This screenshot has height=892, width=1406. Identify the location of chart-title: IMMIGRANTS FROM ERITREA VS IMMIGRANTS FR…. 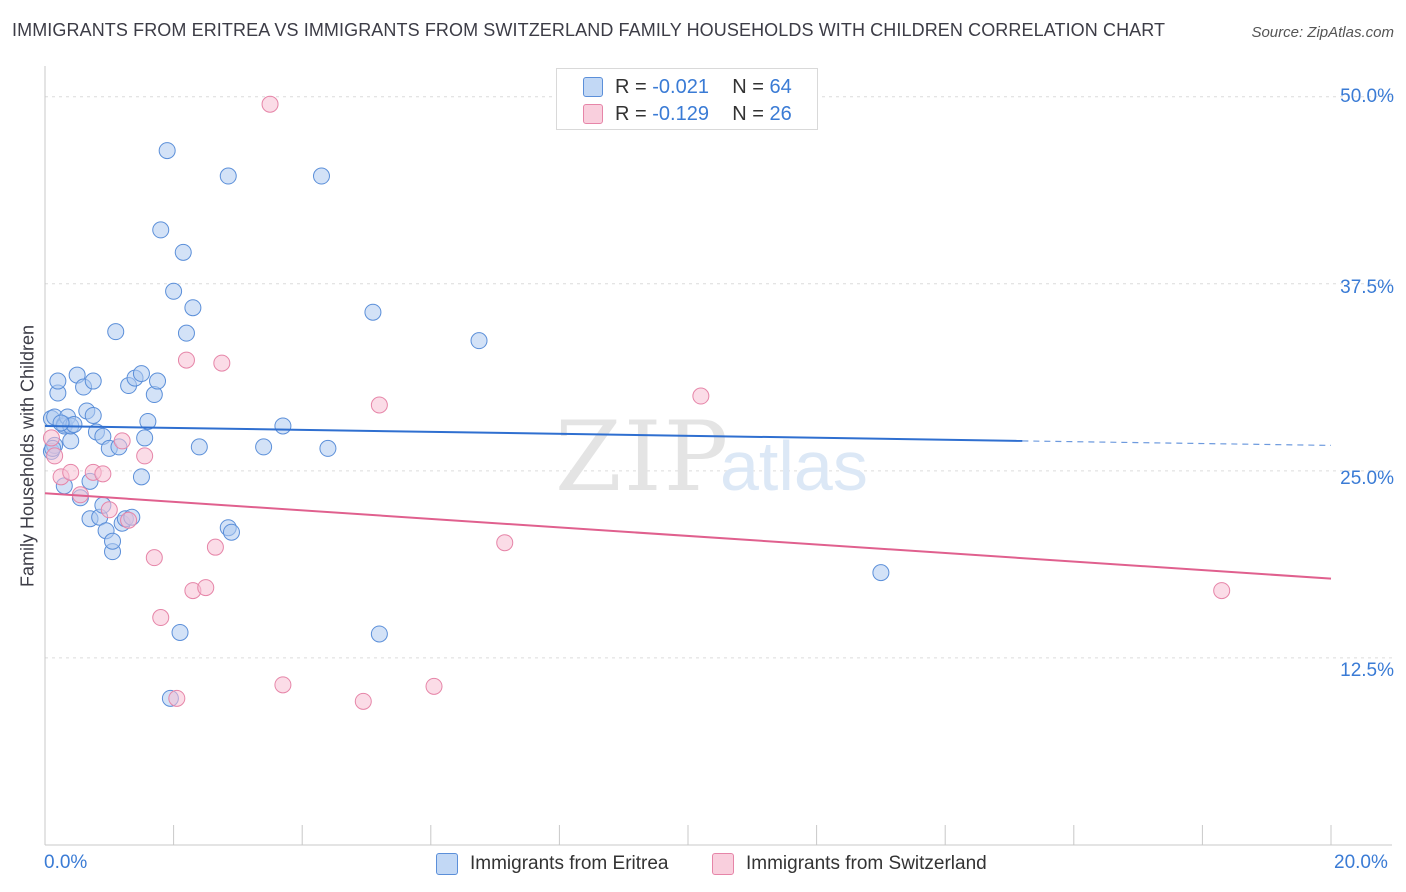
(589, 30).